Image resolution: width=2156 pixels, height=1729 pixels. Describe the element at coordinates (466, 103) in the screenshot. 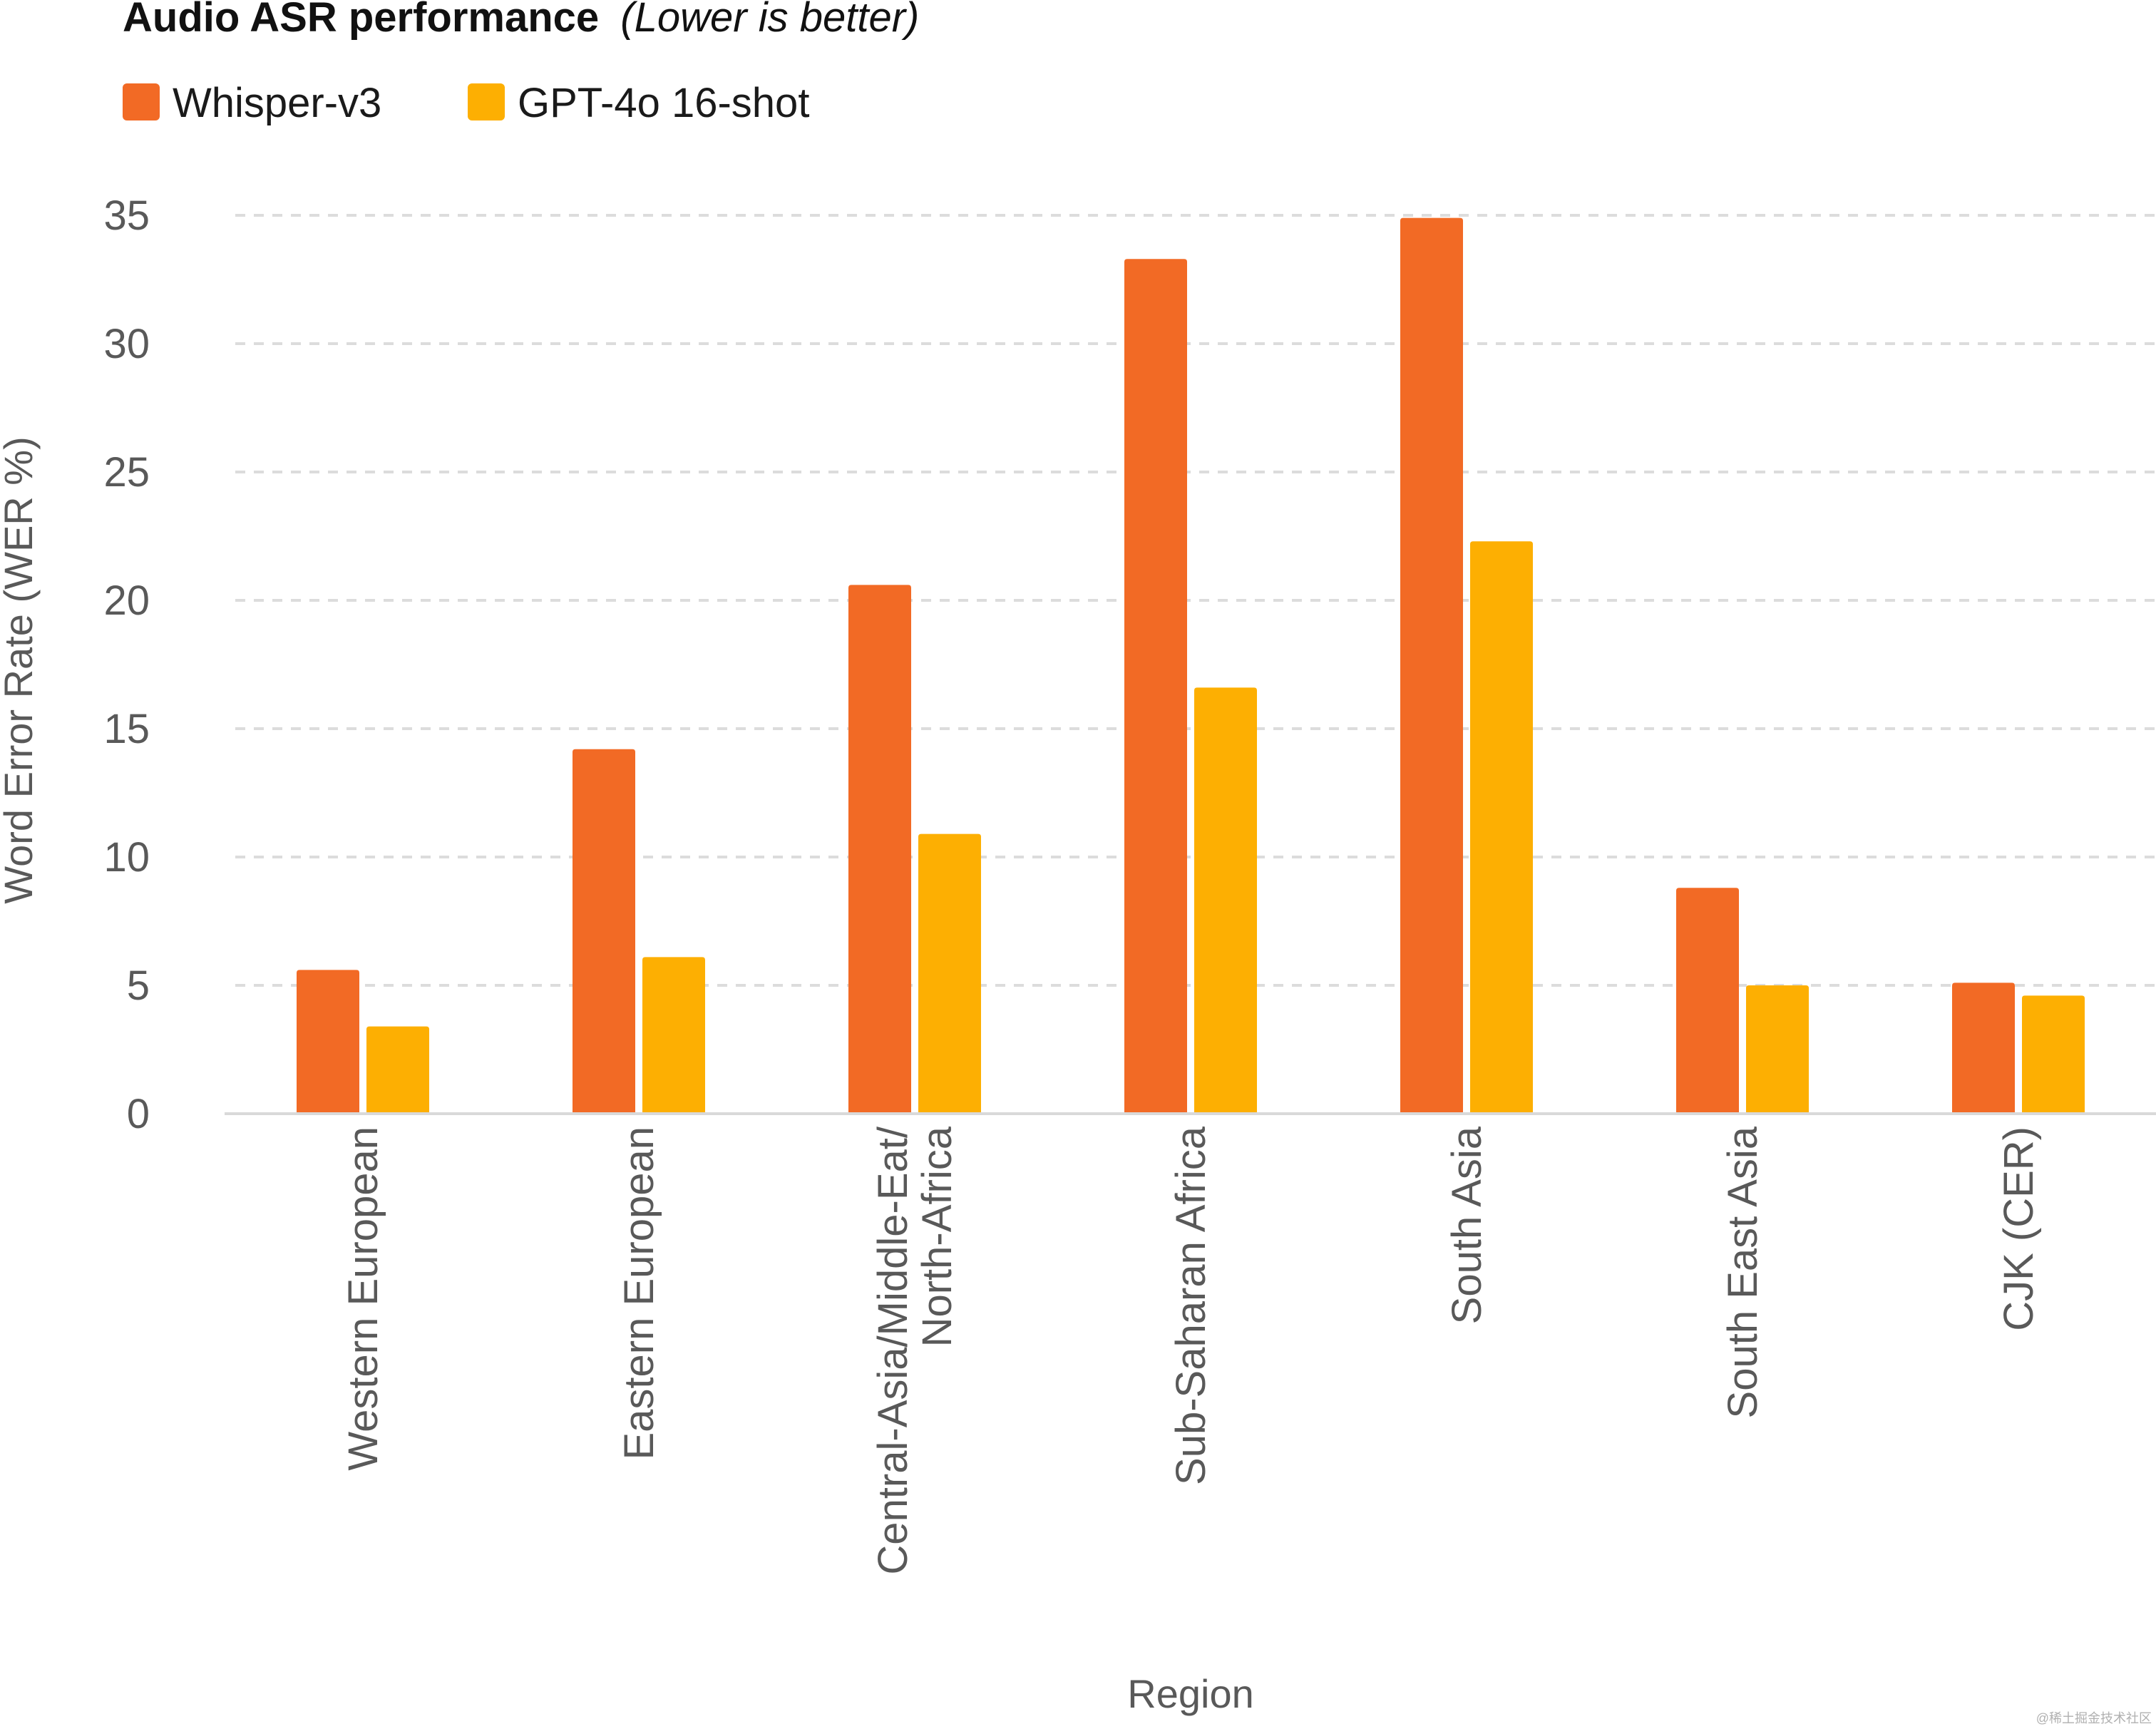

I see `legend: Whisper-v3 GPT-4o 16-shot` at that location.